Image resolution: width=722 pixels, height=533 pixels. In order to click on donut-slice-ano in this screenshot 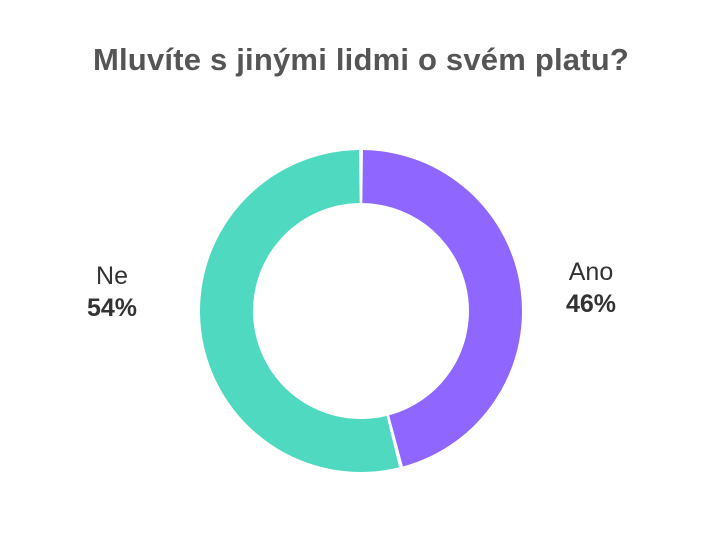, I will do `click(442, 308)`.